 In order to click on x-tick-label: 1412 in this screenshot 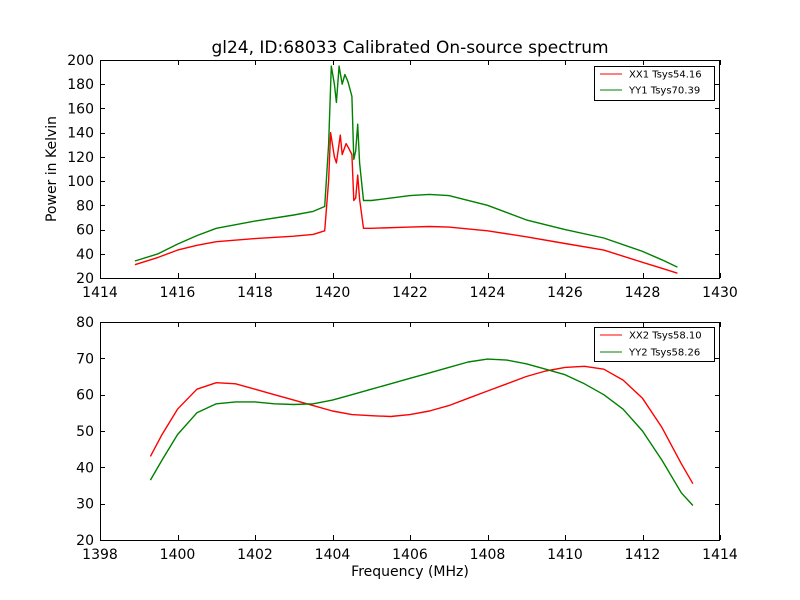, I will do `click(643, 555)`.